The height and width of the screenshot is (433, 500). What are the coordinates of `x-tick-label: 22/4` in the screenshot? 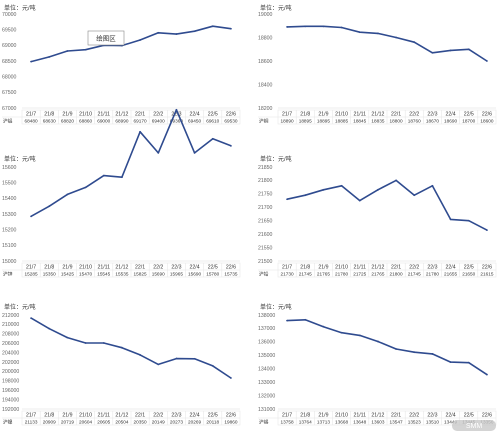 It's located at (451, 415).